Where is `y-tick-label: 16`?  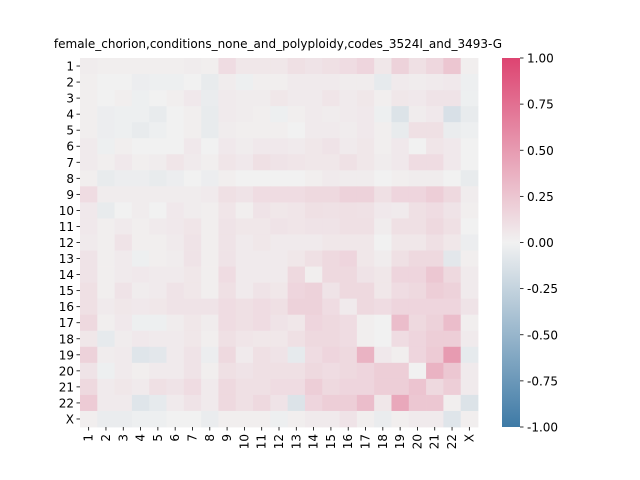 y-tick-label: 16 is located at coordinates (66, 307).